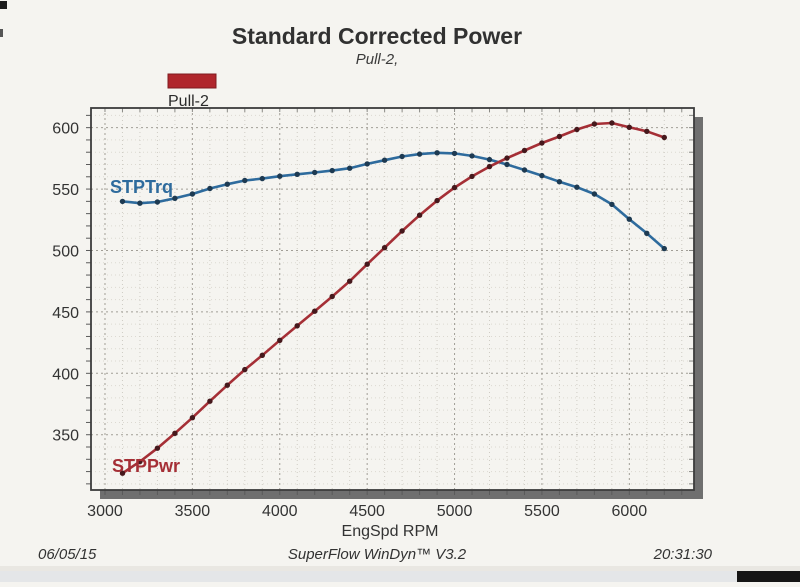  Describe the element at coordinates (400, 569) in the screenshot. I see `scan-shadow-band` at that location.